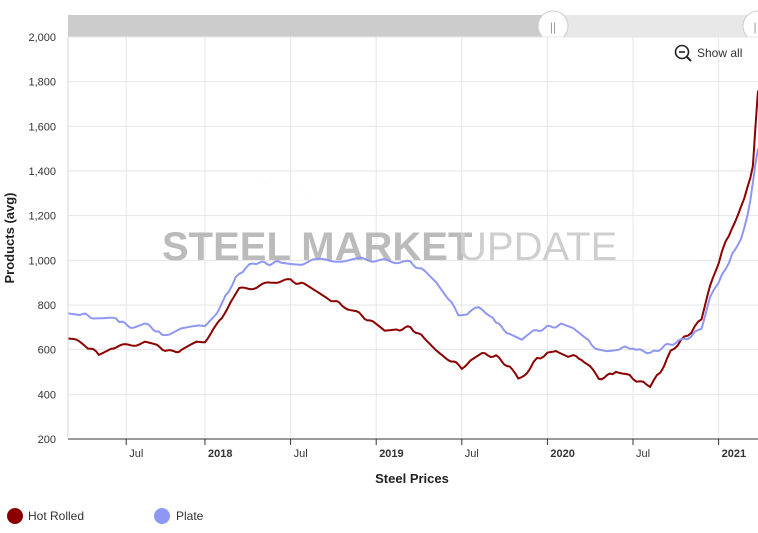 The height and width of the screenshot is (533, 758). I want to click on y-tick-label: 200, so click(47, 440).